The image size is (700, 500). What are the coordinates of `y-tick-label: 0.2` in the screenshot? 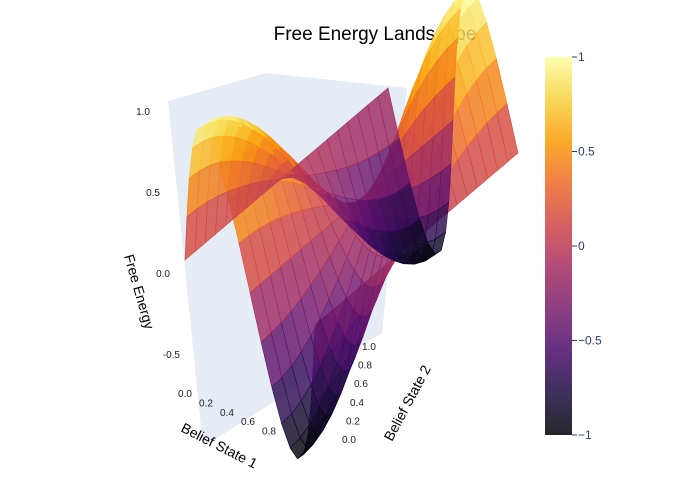 It's located at (353, 421).